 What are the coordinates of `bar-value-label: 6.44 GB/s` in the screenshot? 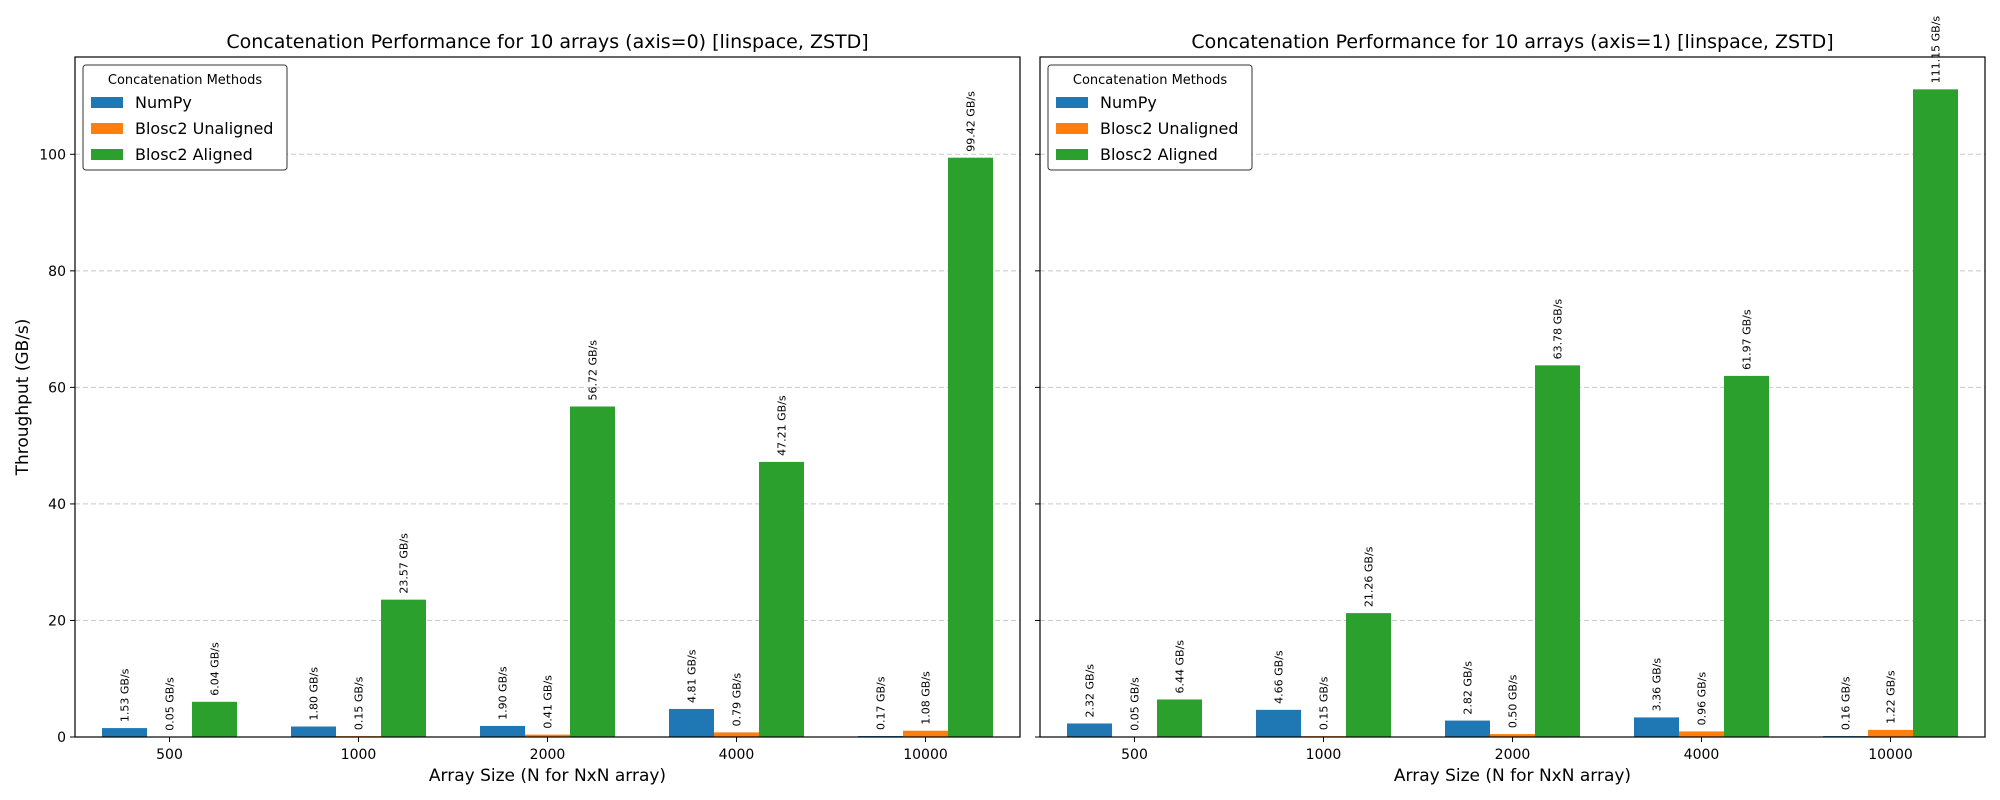 It's located at (1180, 667).